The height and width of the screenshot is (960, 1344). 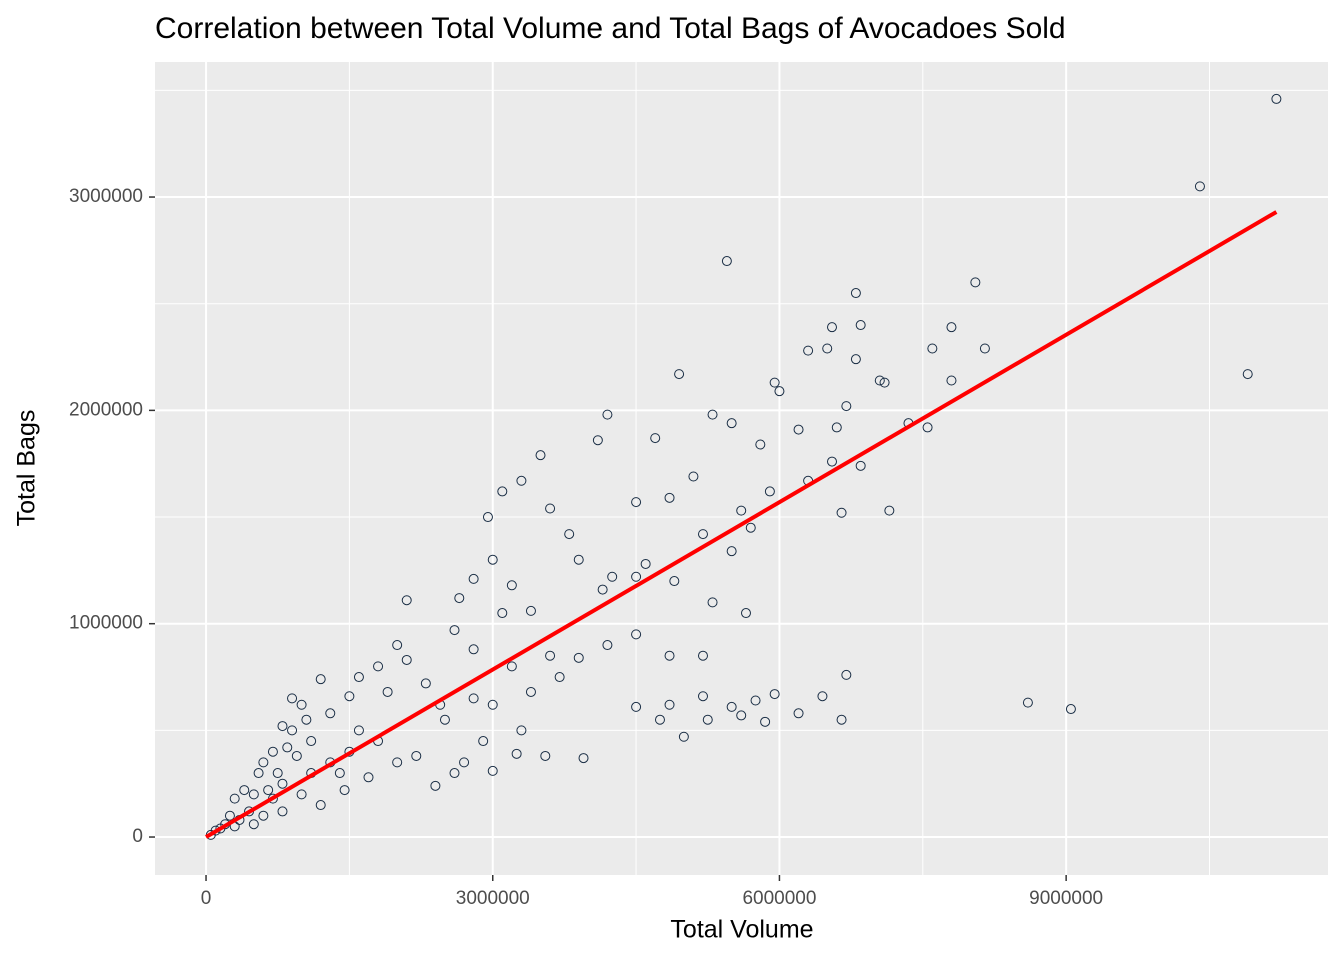 I want to click on y-tick-label: 0, so click(x=137, y=836).